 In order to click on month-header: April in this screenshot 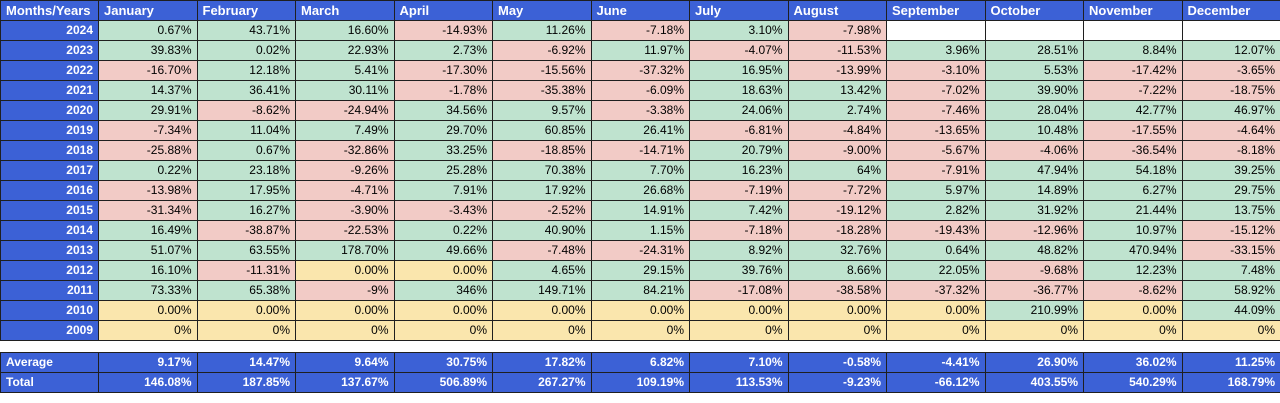, I will do `click(443, 10)`.